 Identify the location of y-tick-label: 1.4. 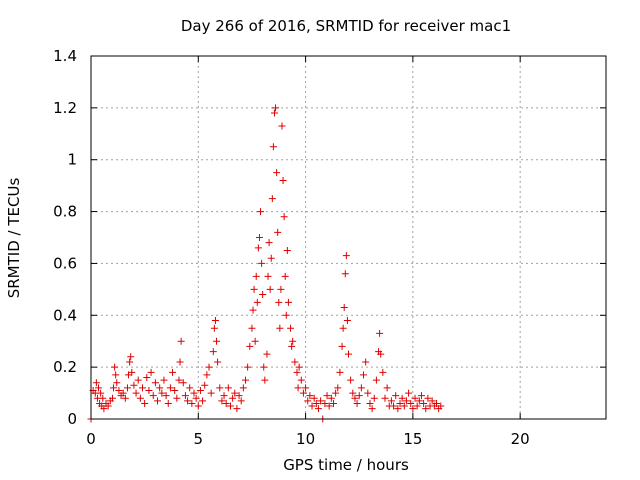
(65, 56).